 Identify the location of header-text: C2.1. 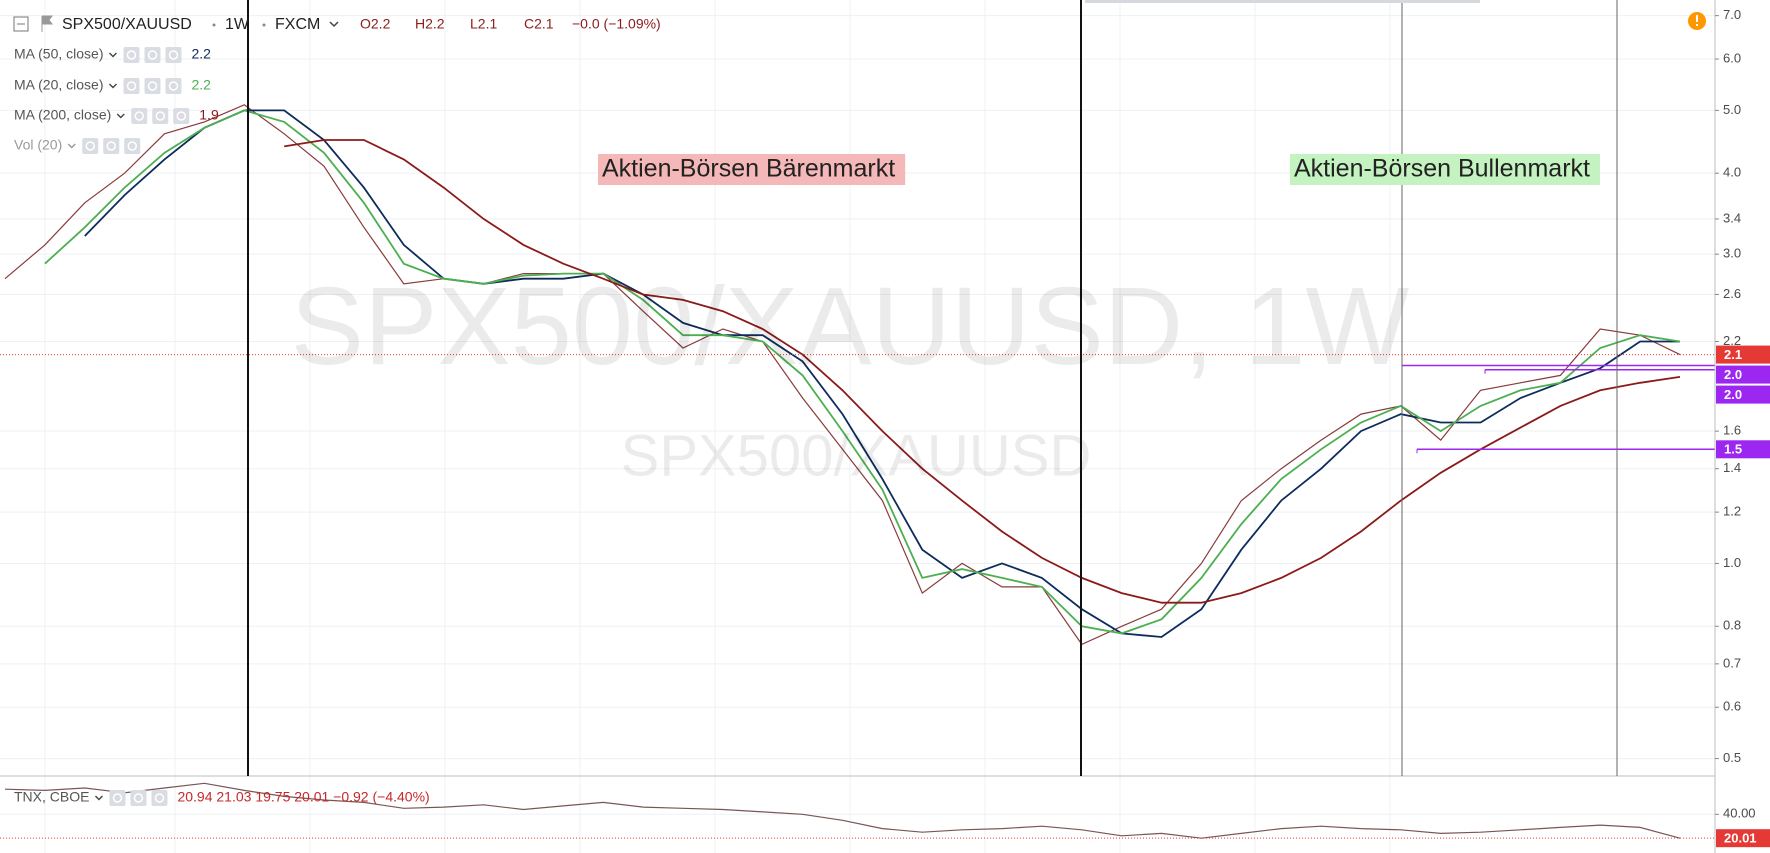
(539, 24).